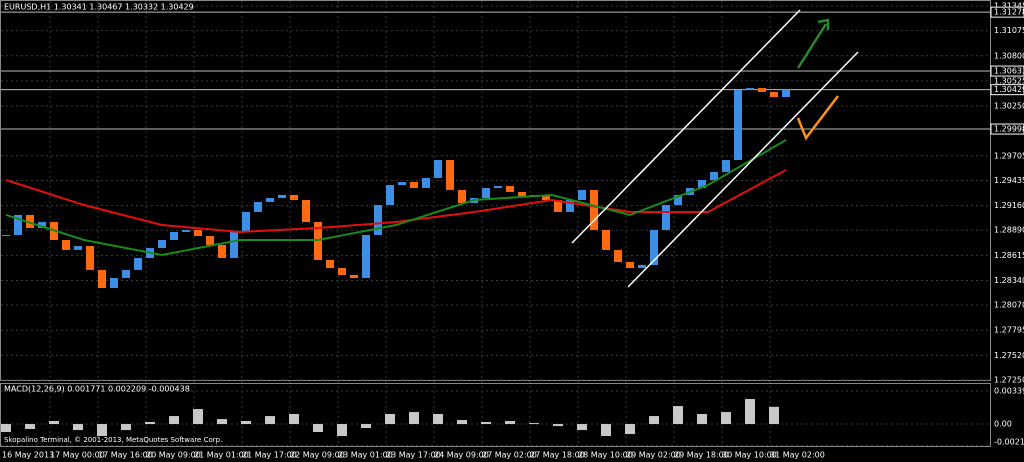 Image resolution: width=1024 pixels, height=462 pixels. What do you see at coordinates (653, 455) in the screenshot?
I see `x-tick-label: 29 May 02:00` at bounding box center [653, 455].